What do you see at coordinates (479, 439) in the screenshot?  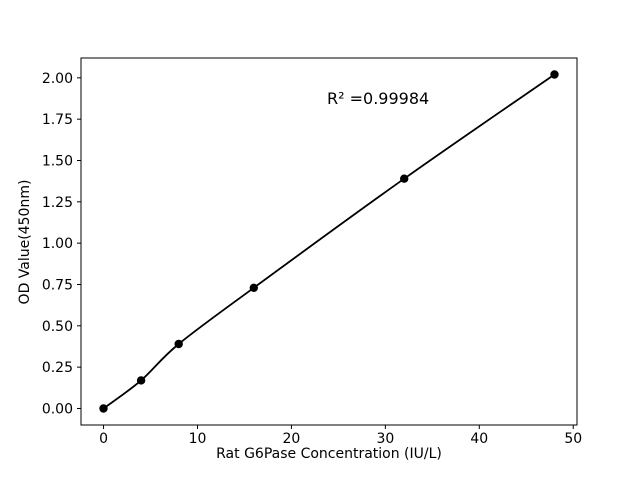 I see `x-tick-label: 40` at bounding box center [479, 439].